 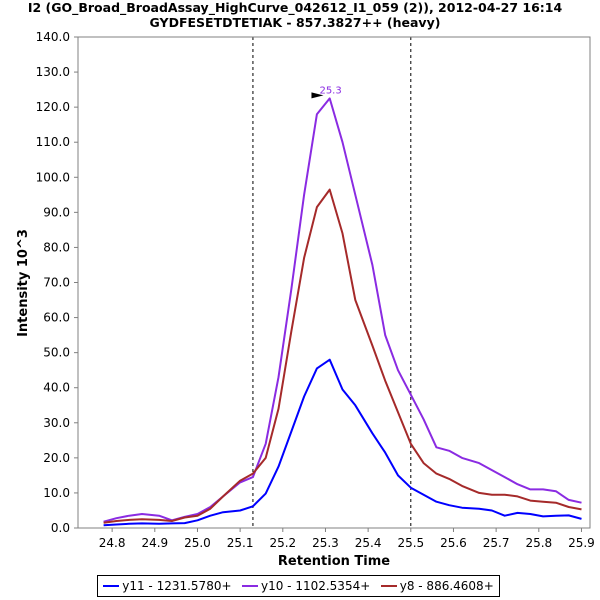 I want to click on legend-swatch-y11, so click(x=111, y=586).